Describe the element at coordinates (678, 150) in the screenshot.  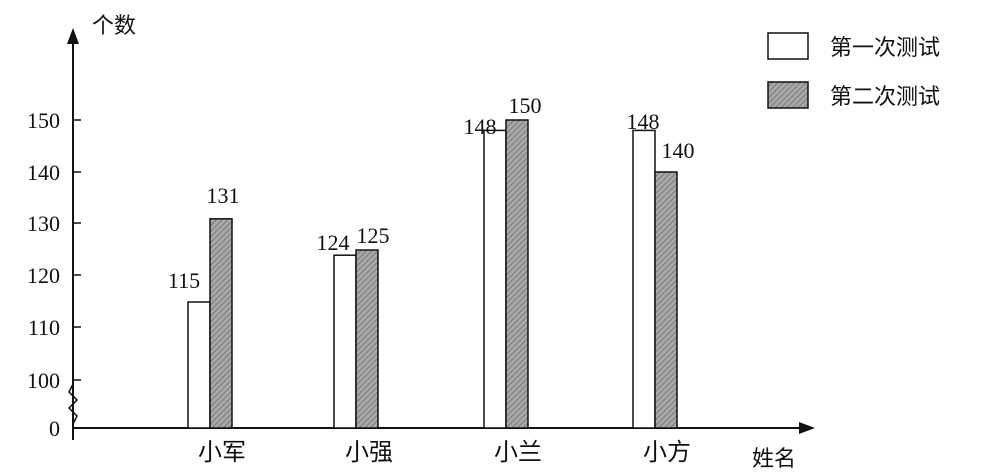
I see `data-label: 140` at that location.